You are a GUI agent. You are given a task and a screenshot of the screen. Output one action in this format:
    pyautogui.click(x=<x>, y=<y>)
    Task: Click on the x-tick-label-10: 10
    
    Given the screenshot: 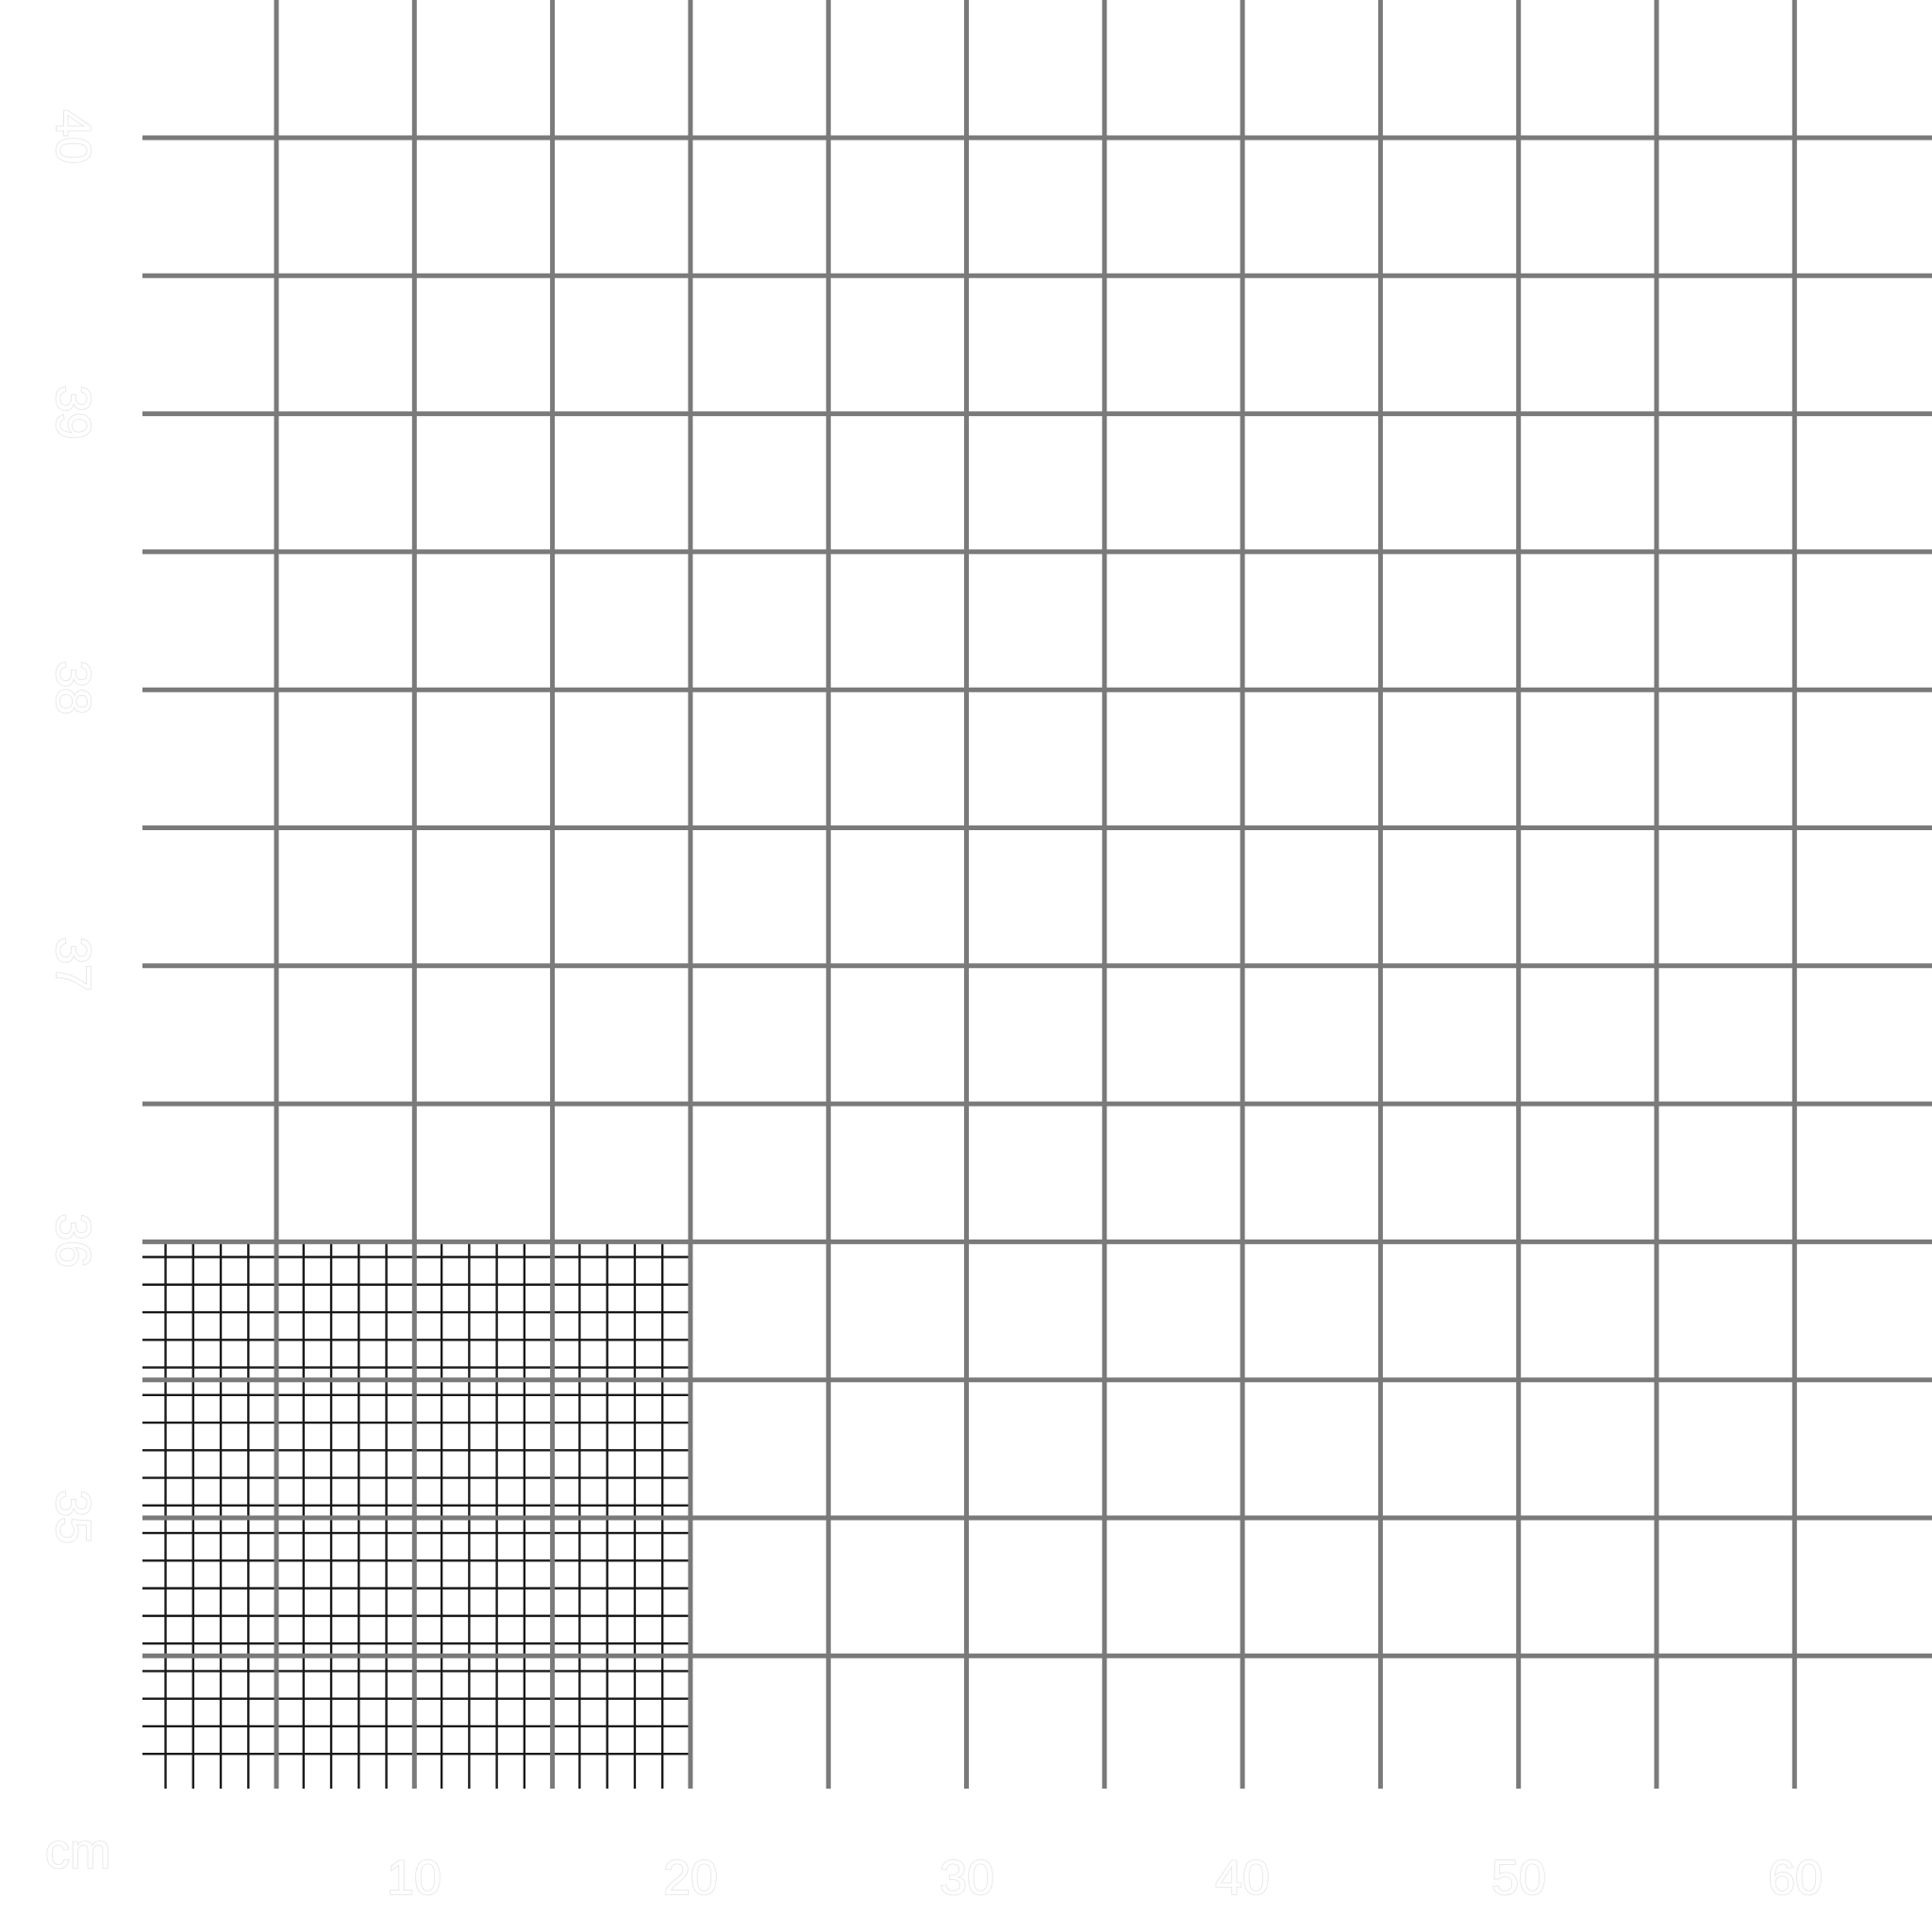 What is the action you would take?
    pyautogui.click(x=414, y=1878)
    